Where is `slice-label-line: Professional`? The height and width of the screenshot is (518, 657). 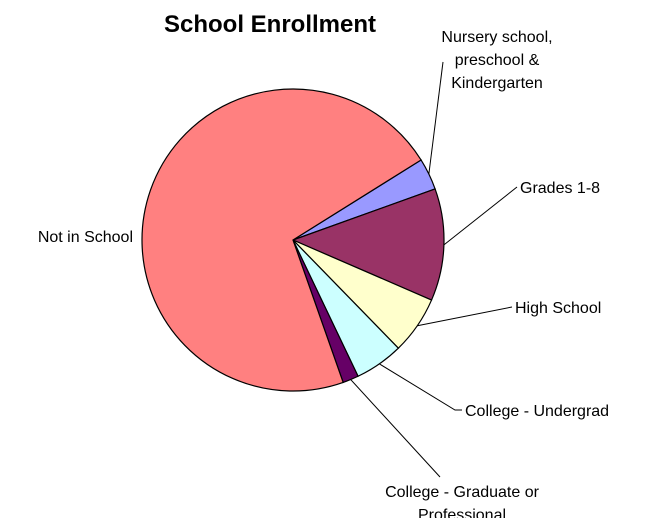 slice-label-line: Professional is located at coordinates (462, 512).